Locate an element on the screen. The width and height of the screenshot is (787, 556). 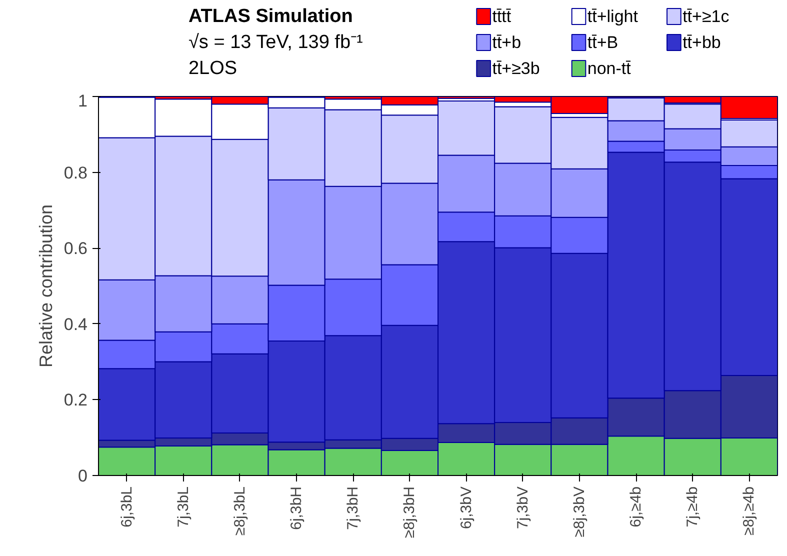
legend-label: tt̄+light is located at coordinates (612, 16).